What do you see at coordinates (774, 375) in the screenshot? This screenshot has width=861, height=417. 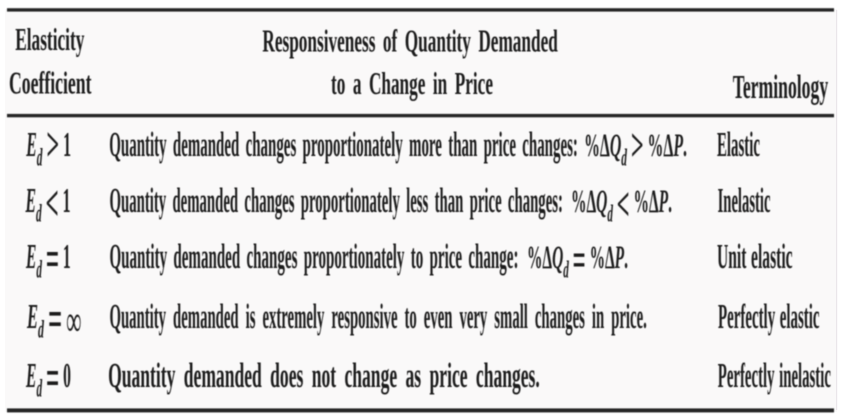 I see `svg-text: Perfectly inelastic` at bounding box center [774, 375].